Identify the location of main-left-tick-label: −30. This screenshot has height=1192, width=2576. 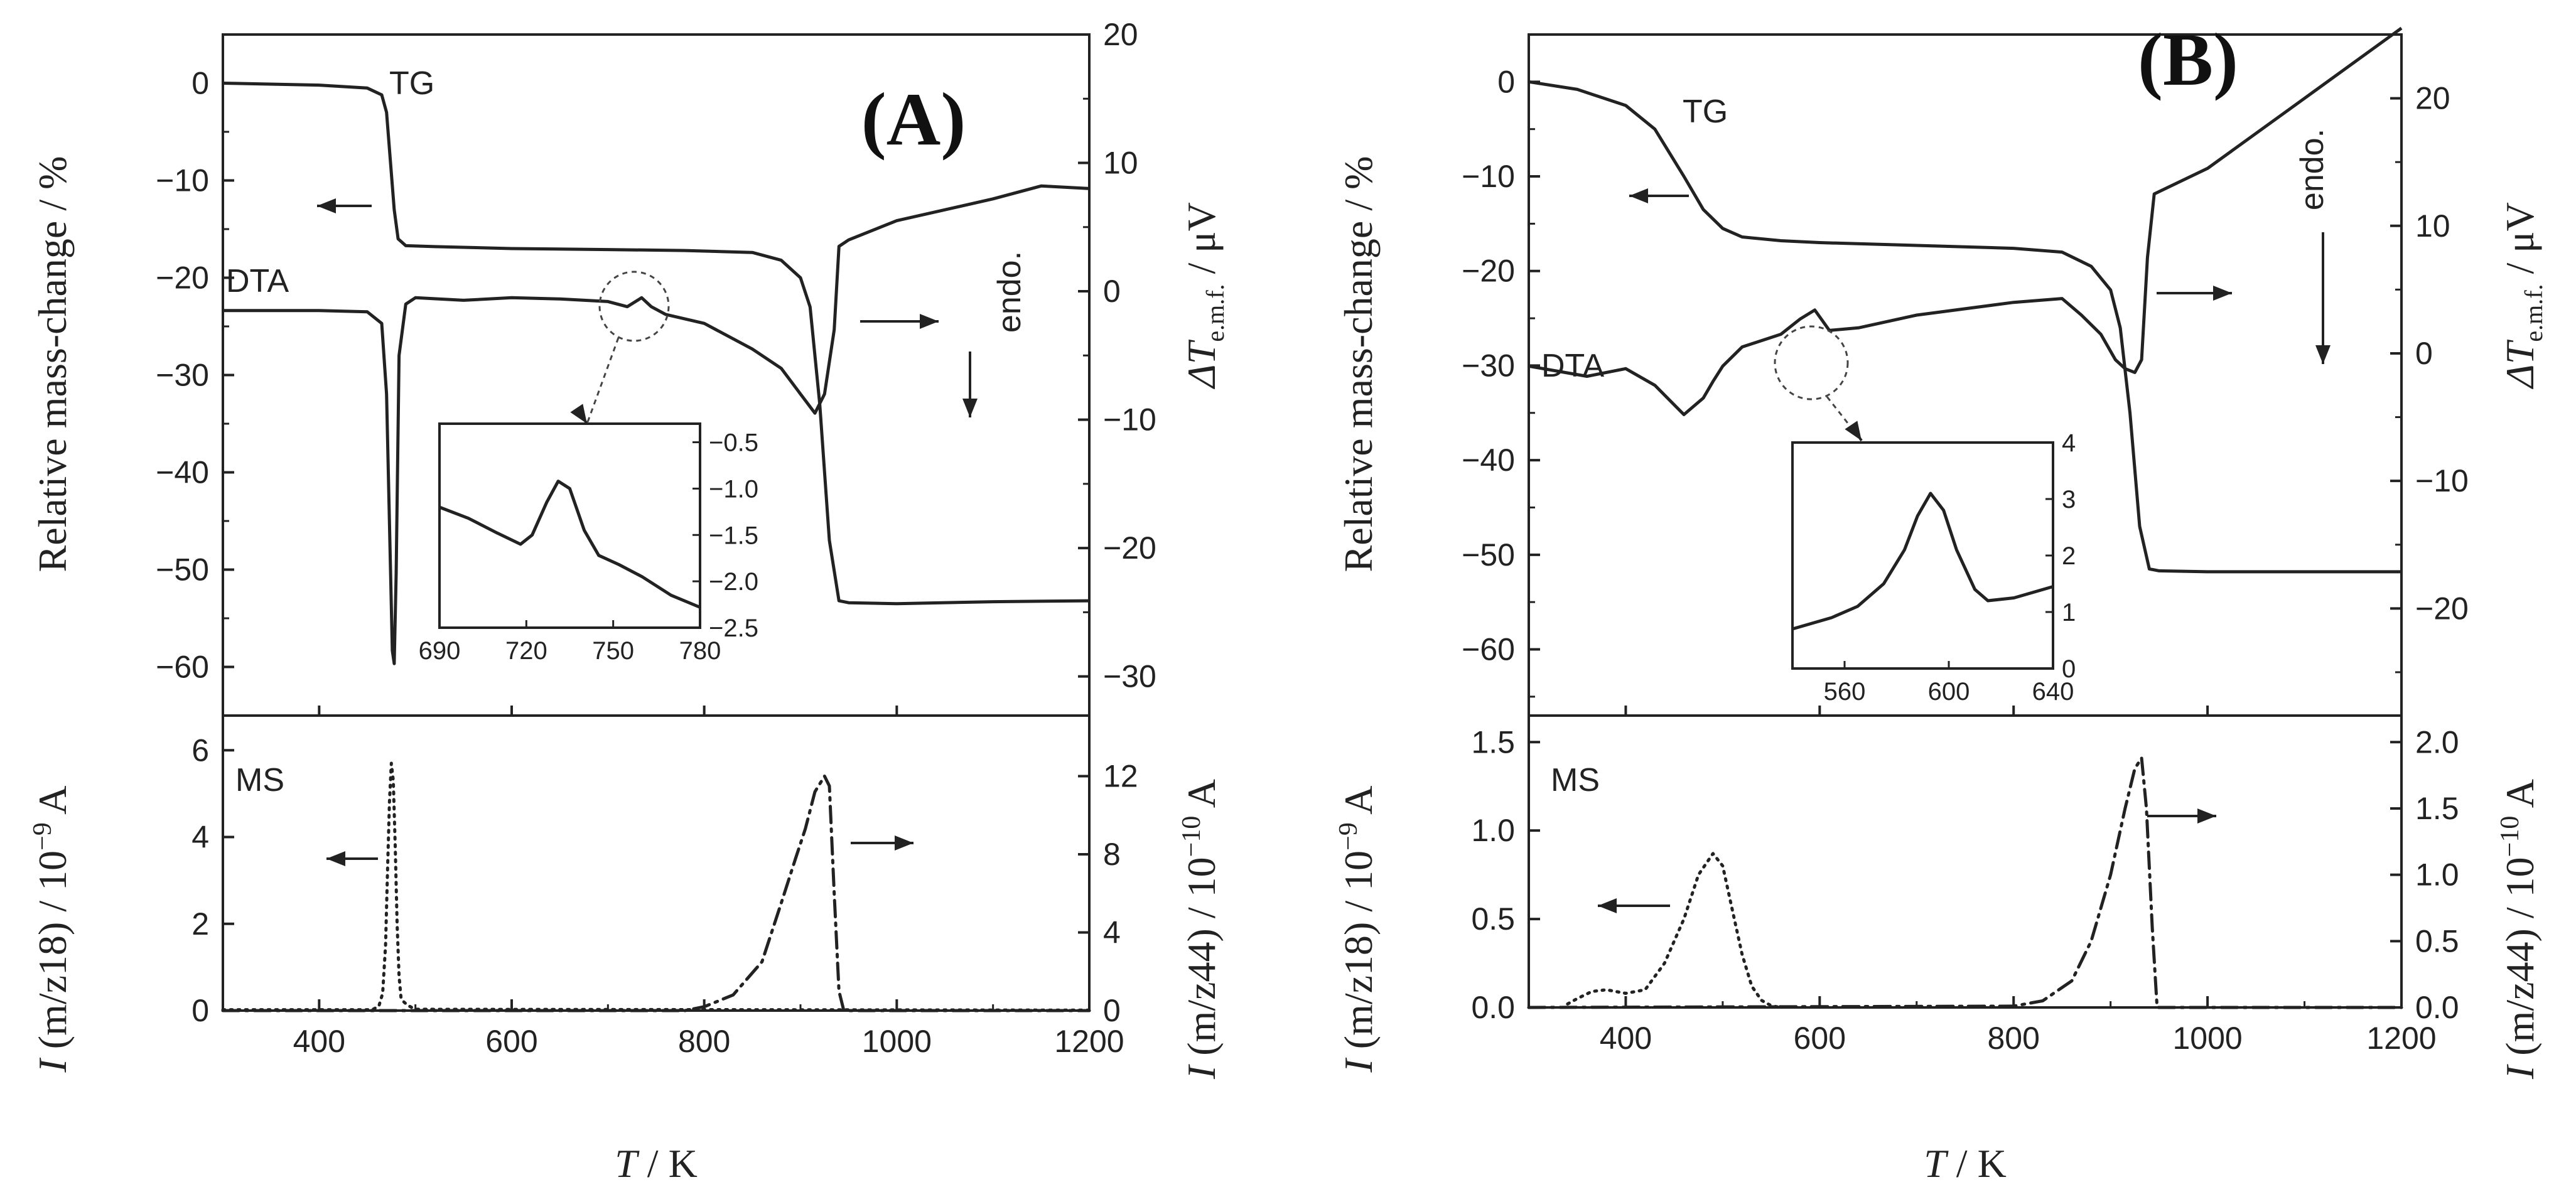
(1488, 365).